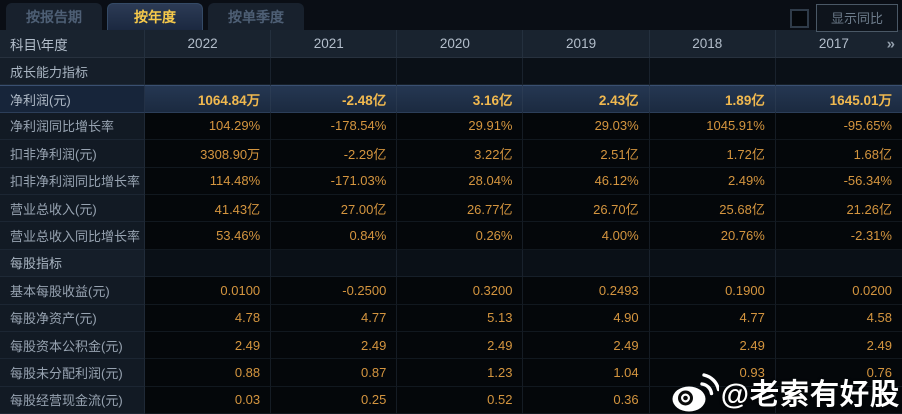 Image resolution: width=902 pixels, height=414 pixels. Describe the element at coordinates (208, 236) in the screenshot. I see `value-cell: 53.46%` at that location.